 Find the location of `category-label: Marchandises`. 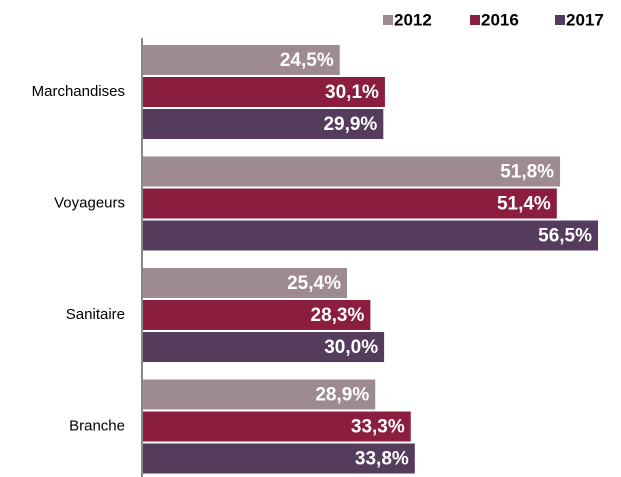

category-label: Marchandises is located at coordinates (78, 91).